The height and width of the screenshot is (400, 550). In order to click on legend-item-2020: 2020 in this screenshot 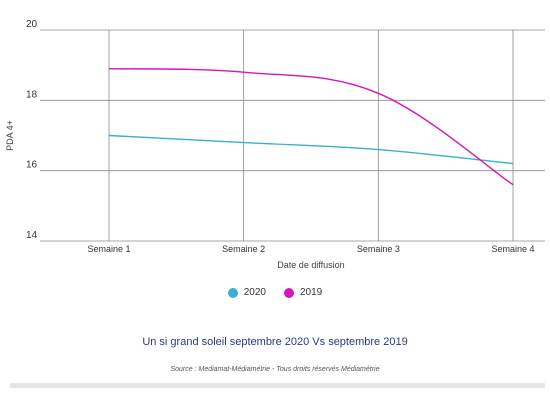, I will do `click(246, 292)`.